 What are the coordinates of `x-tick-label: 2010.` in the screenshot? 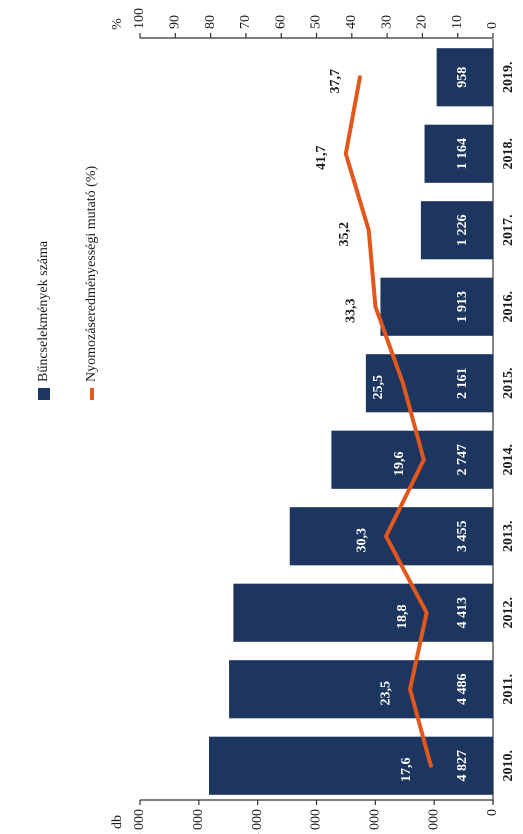 It's located at (508, 766).